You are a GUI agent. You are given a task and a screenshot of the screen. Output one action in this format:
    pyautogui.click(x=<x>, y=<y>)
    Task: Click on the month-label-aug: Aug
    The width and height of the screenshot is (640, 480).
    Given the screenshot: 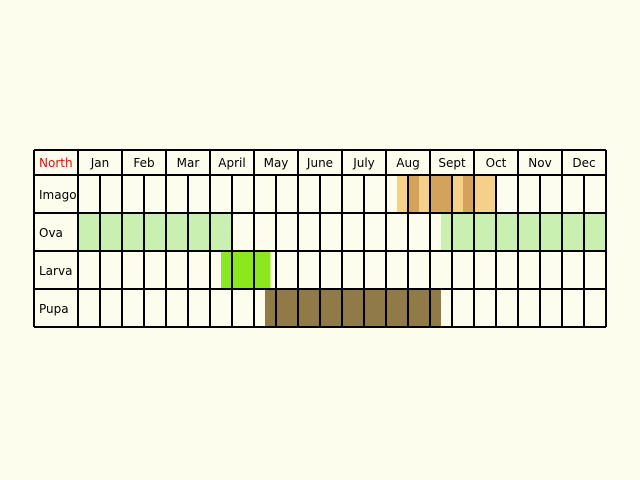 What is the action you would take?
    pyautogui.click(x=407, y=163)
    